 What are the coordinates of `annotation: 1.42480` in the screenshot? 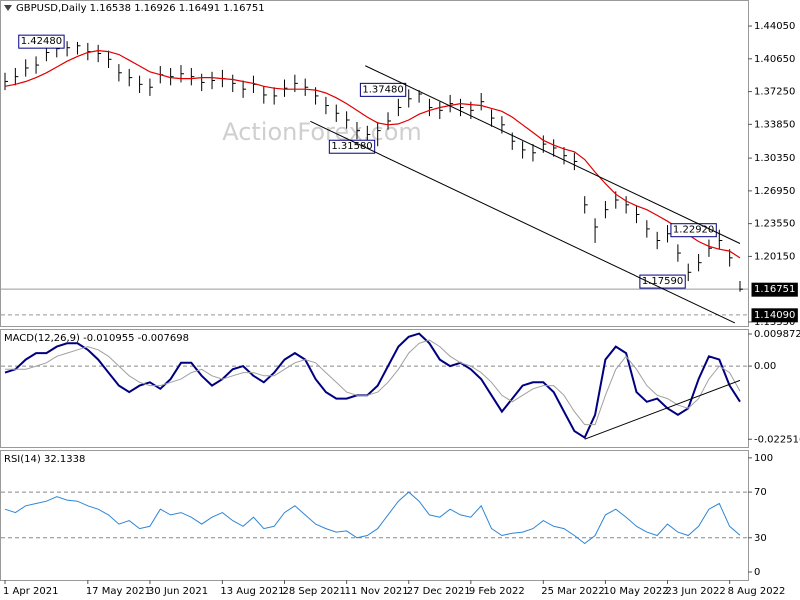 It's located at (41, 41).